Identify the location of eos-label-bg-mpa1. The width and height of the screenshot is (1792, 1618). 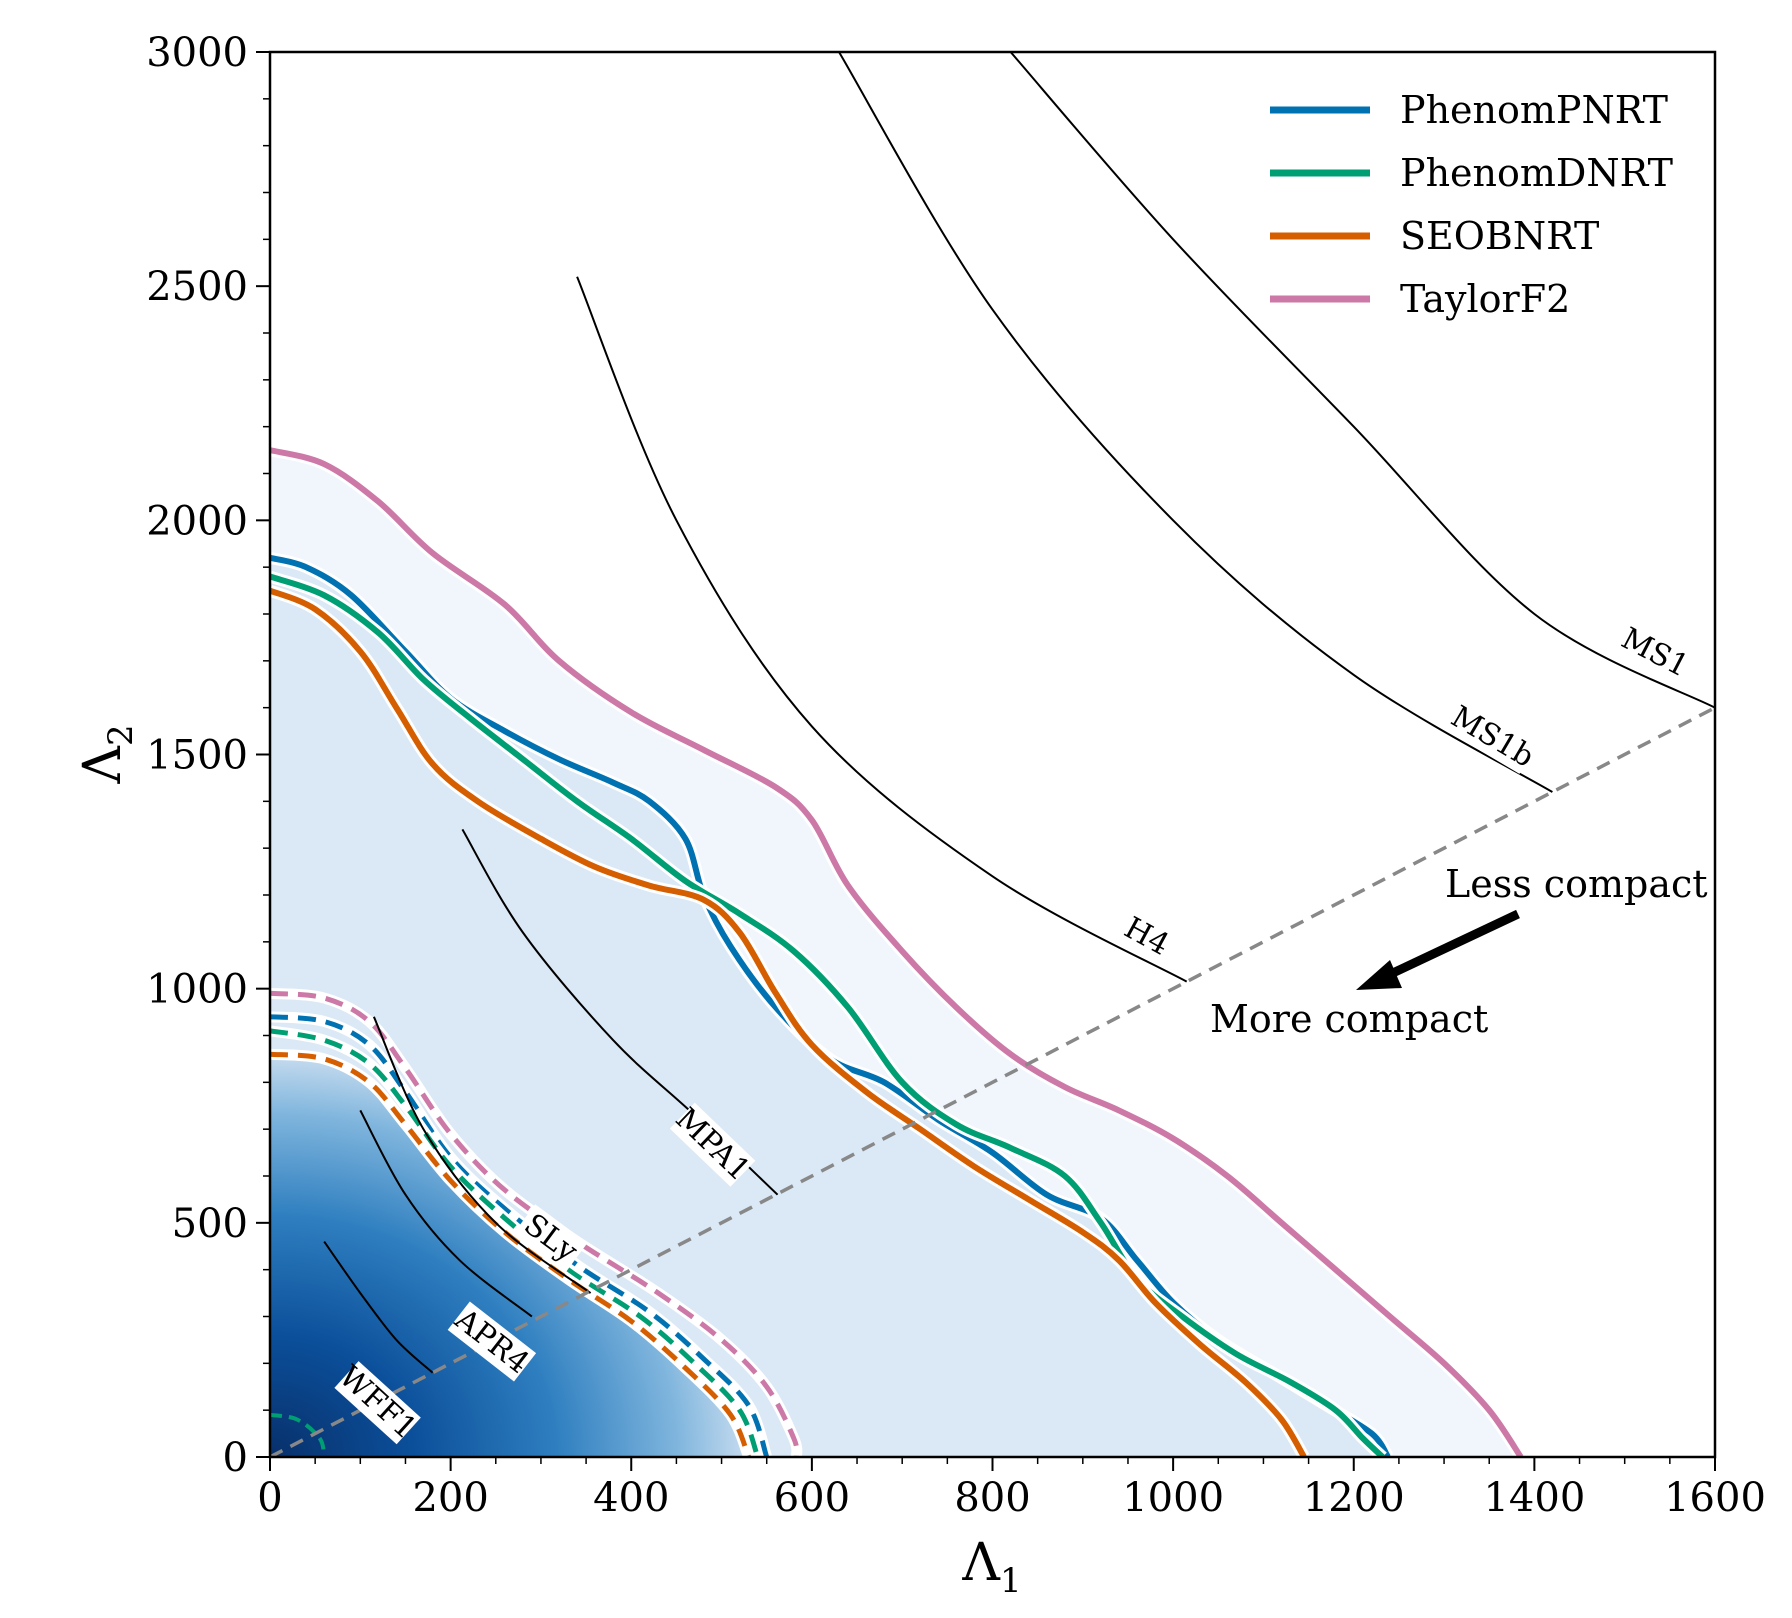
(712, 1144).